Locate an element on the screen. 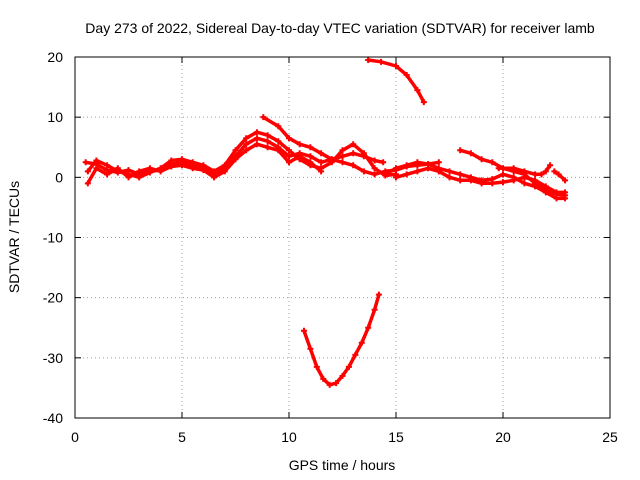 This screenshot has height=480, width=640. y-tick-label: 10 is located at coordinates (55, 117).